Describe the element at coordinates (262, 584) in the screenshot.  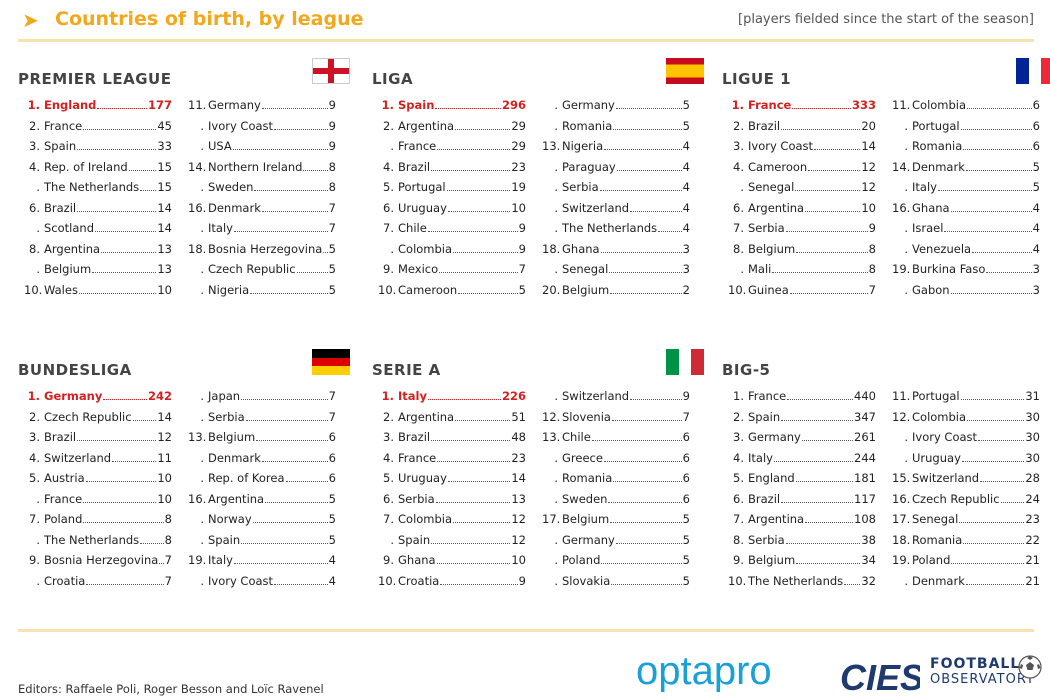
I see `ranking-row: . Ivory Coast 4` at that location.